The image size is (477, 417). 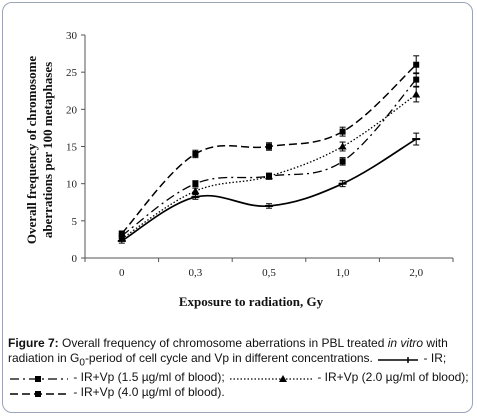 What do you see at coordinates (47, 150) in the screenshot?
I see `y-axis-label-line-2: aberrations per 100 metaphases` at bounding box center [47, 150].